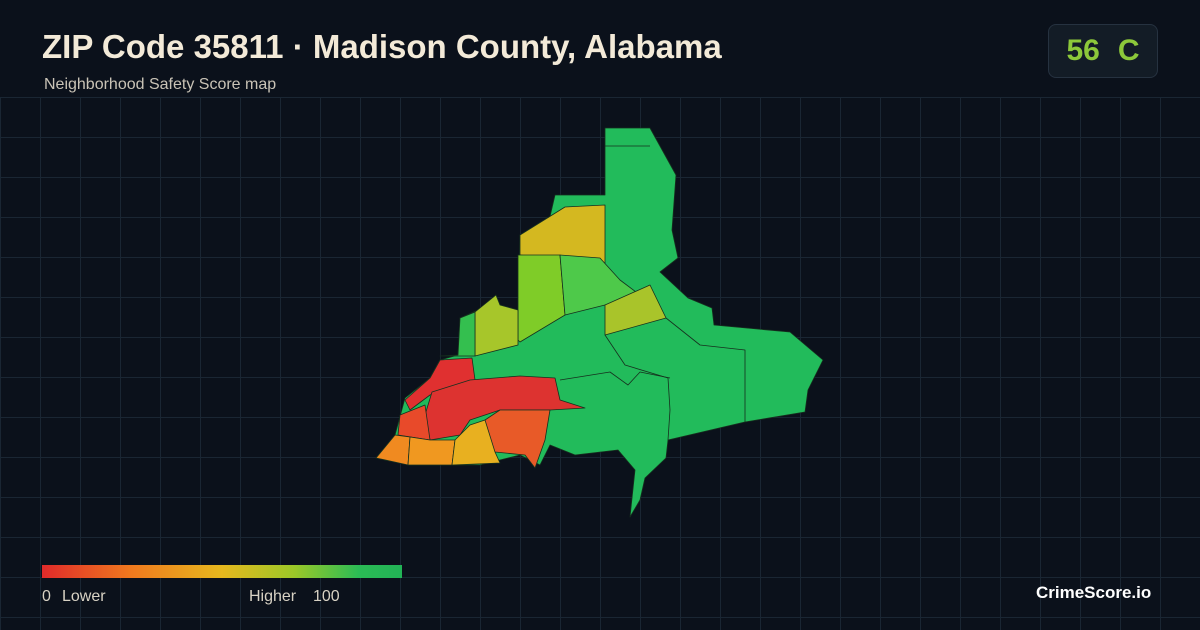  What do you see at coordinates (273, 596) in the screenshot?
I see `legend-high-label: Higher` at bounding box center [273, 596].